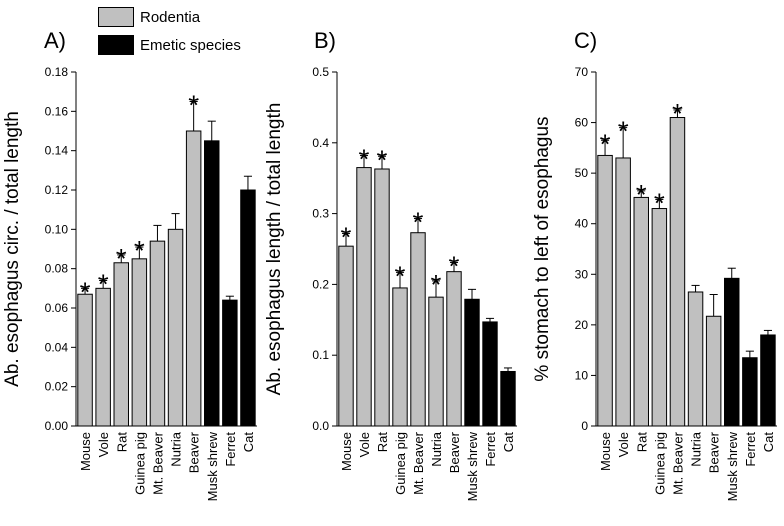 Image resolution: width=784 pixels, height=526 pixels. What do you see at coordinates (582, 375) in the screenshot?
I see `y-tick-label: 10` at bounding box center [582, 375].